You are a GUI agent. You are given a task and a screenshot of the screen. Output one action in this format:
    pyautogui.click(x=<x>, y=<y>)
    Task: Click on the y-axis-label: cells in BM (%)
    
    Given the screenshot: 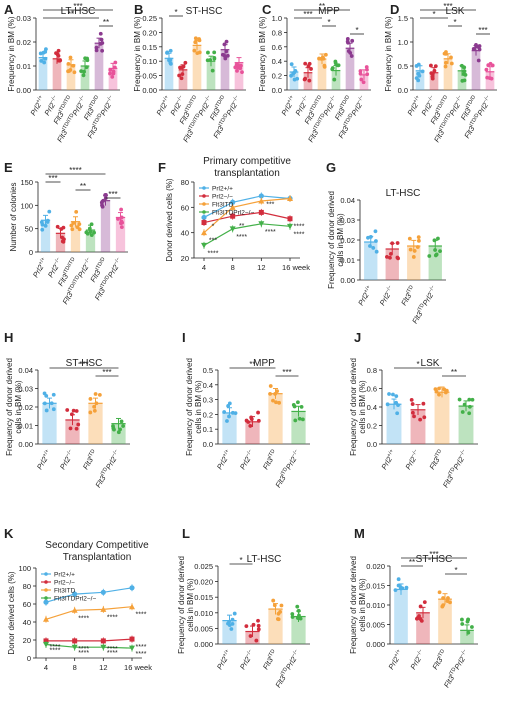 What is the action you would take?
    pyautogui.click(x=18, y=407)
    